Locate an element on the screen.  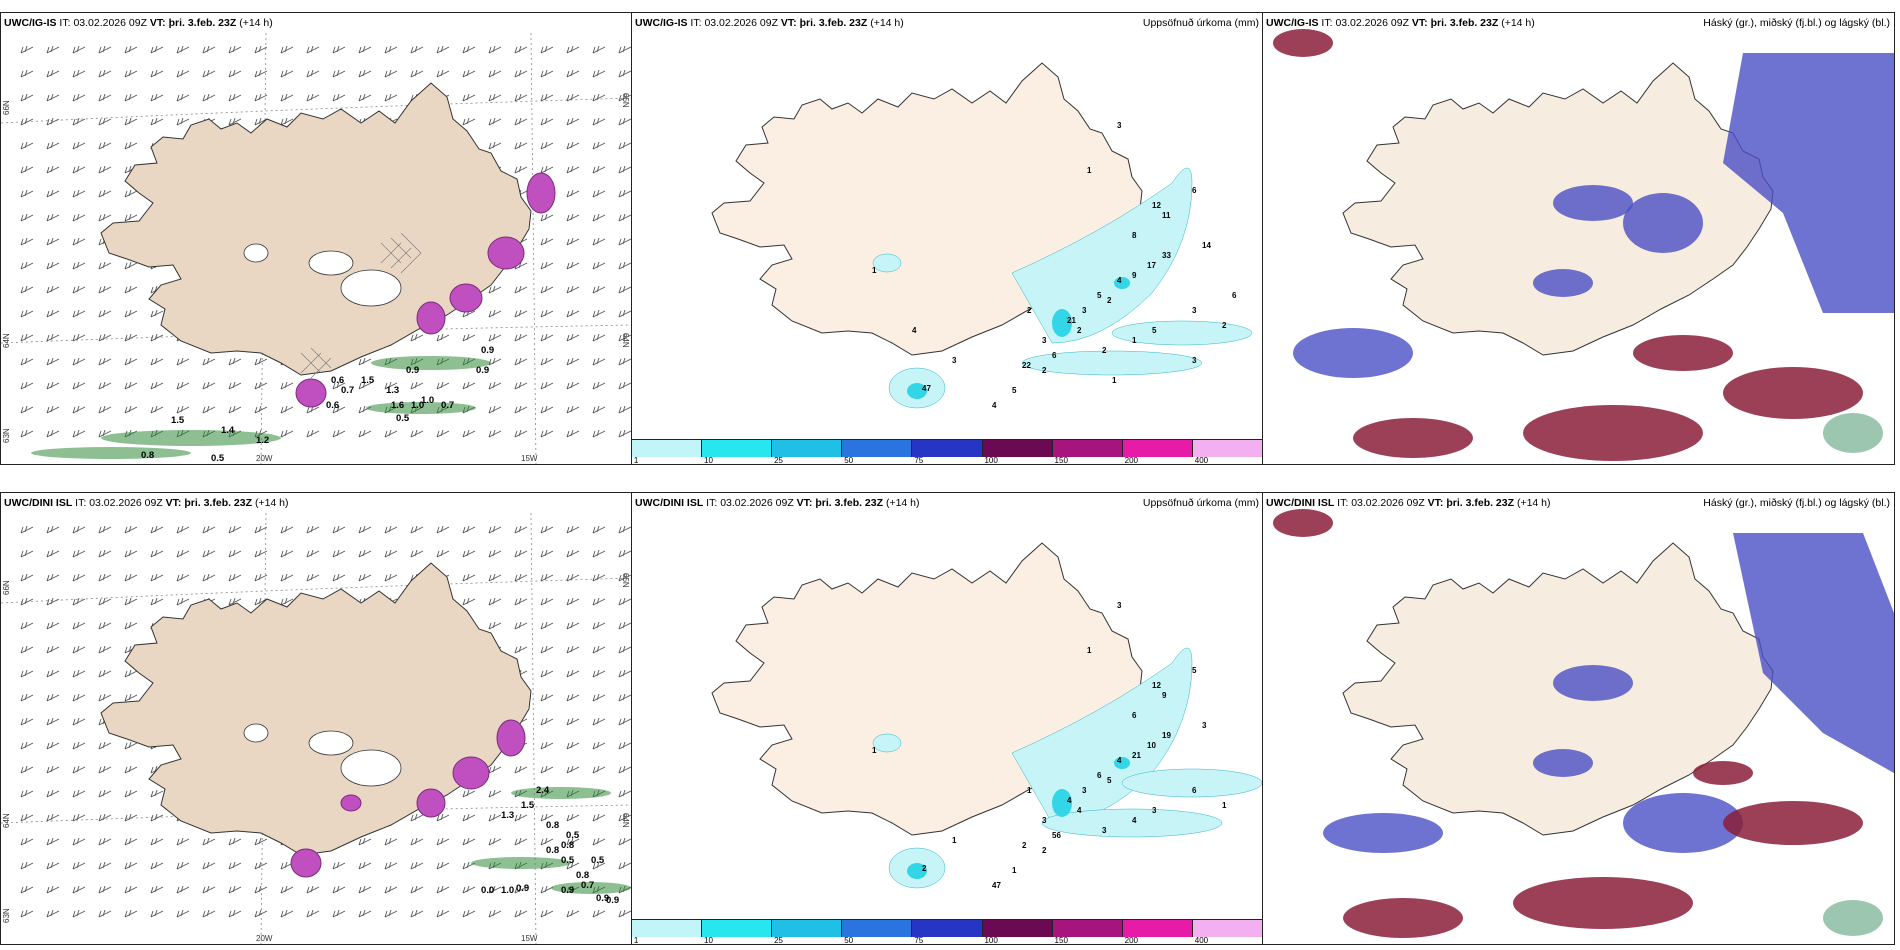
it-value: 03.02.2026 09Z is located at coordinates (110, 23).